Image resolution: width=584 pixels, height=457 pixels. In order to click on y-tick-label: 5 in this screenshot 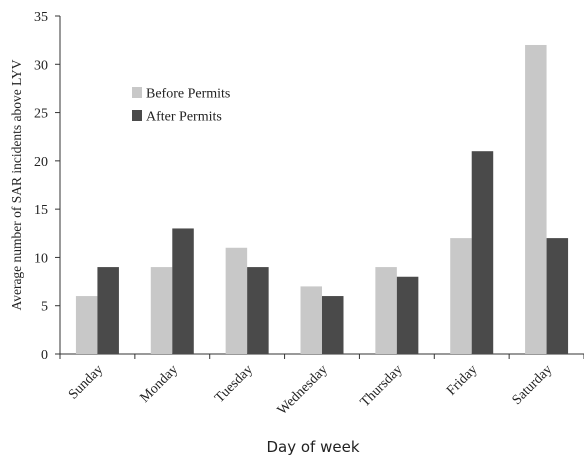, I will do `click(44, 307)`.